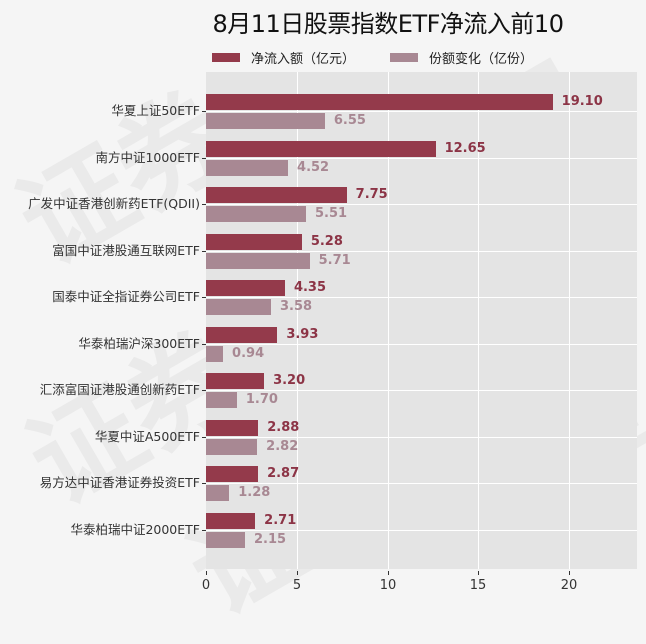  I want to click on bar-value-label-share-change: 1.70, so click(261, 399).